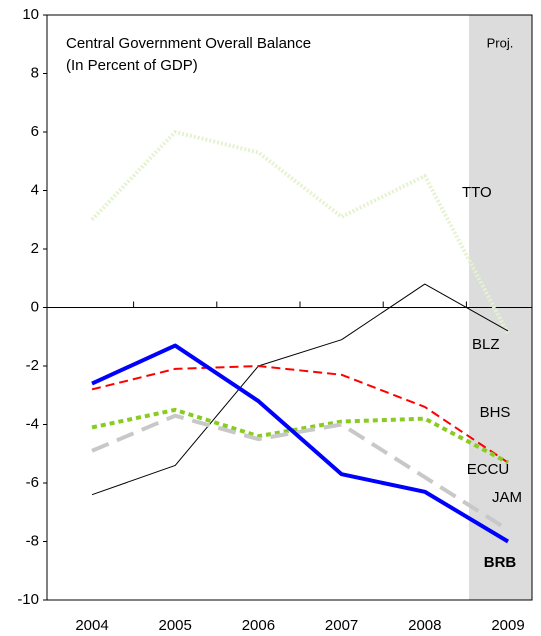  What do you see at coordinates (28, 599) in the screenshot?
I see `y-tick-label: -10` at bounding box center [28, 599].